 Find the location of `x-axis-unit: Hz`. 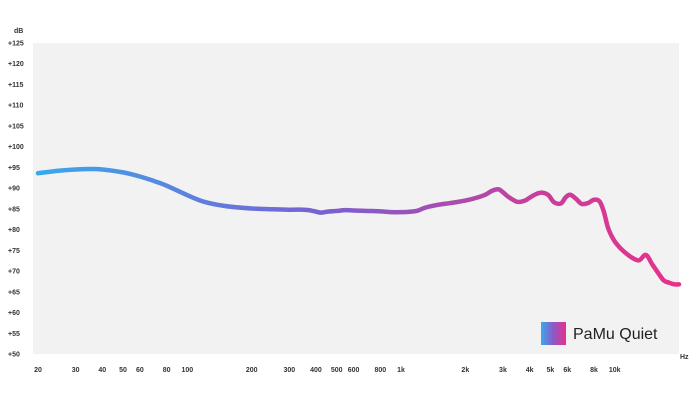

x-axis-unit: Hz is located at coordinates (684, 357).